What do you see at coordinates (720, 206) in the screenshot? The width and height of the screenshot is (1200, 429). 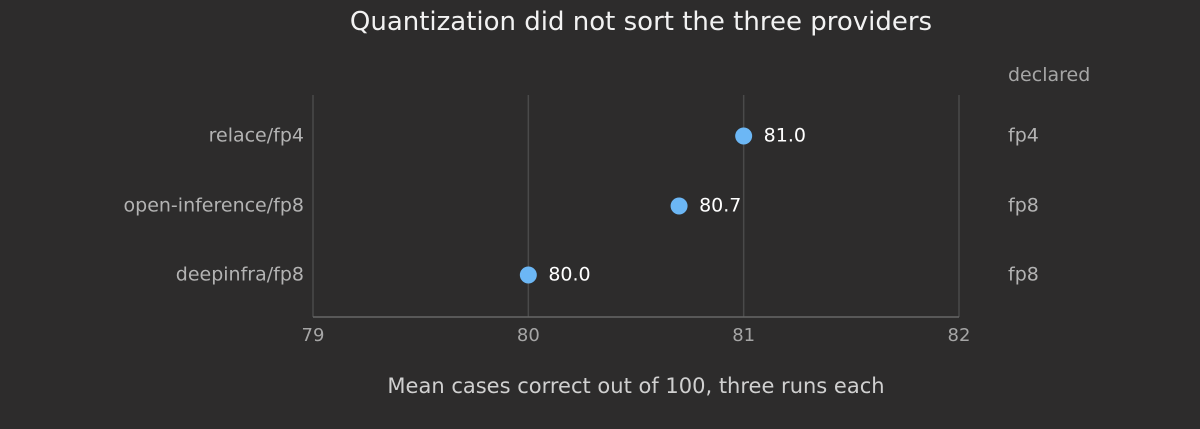 I see `data-label: 80.7` at bounding box center [720, 206].